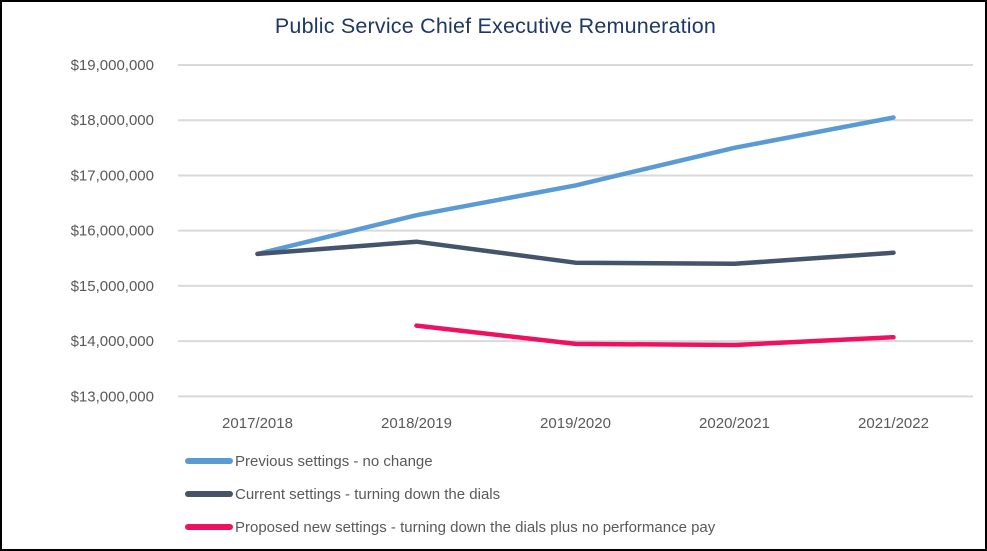  Describe the element at coordinates (112, 65) in the screenshot. I see `y-axis-tick-label: $19,000,000` at that location.